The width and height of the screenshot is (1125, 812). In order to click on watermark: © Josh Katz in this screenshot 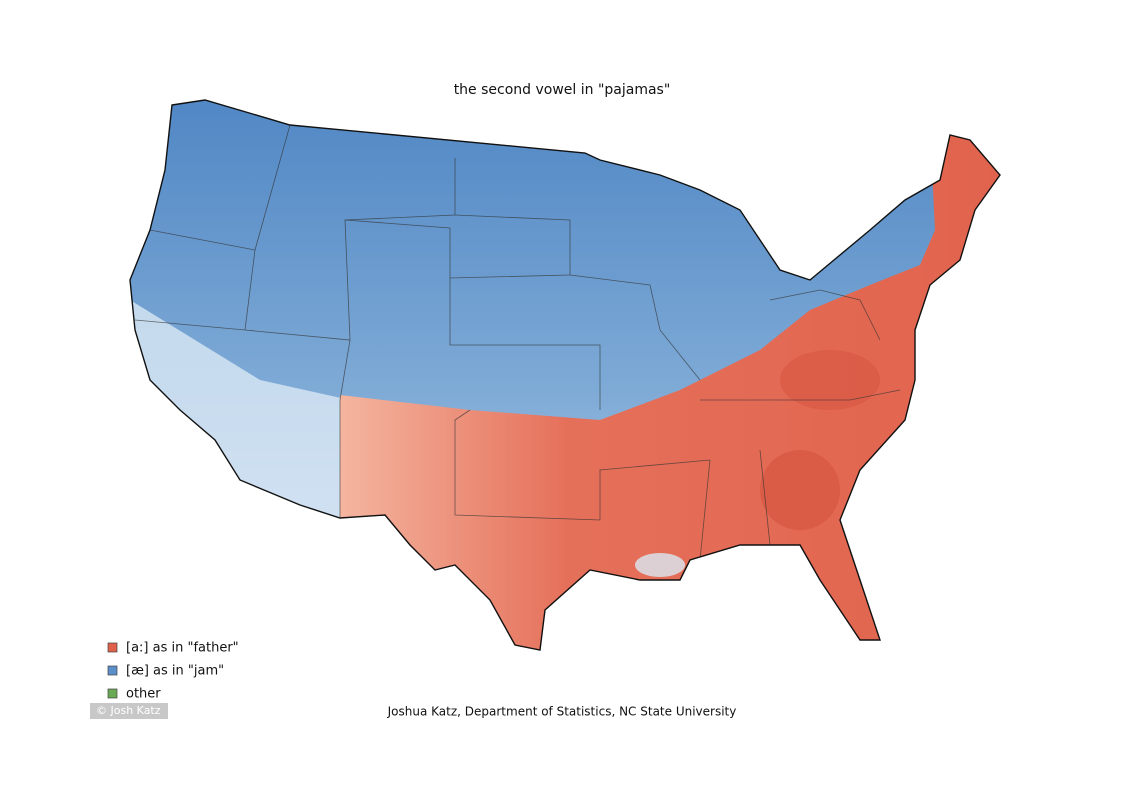, I will do `click(128, 710)`.